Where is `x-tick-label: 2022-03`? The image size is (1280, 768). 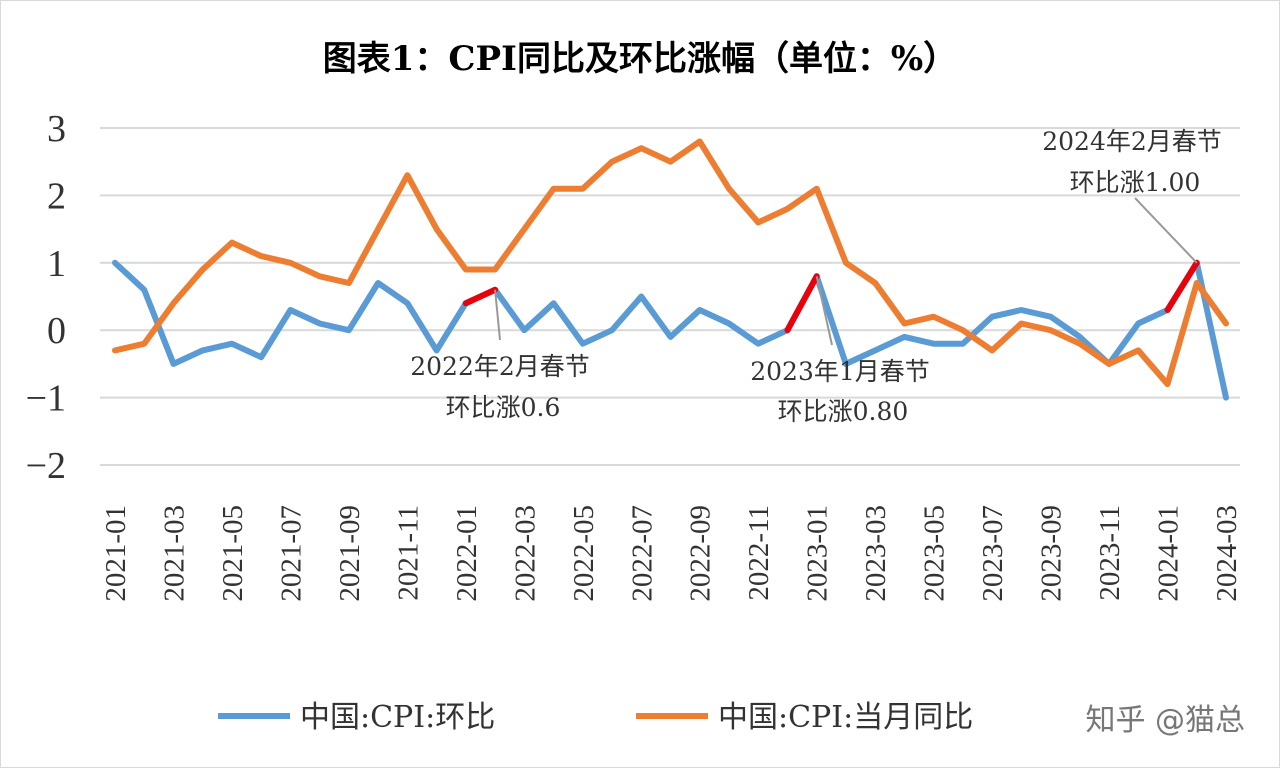 x-tick-label: 2022-03 is located at coordinates (525, 553).